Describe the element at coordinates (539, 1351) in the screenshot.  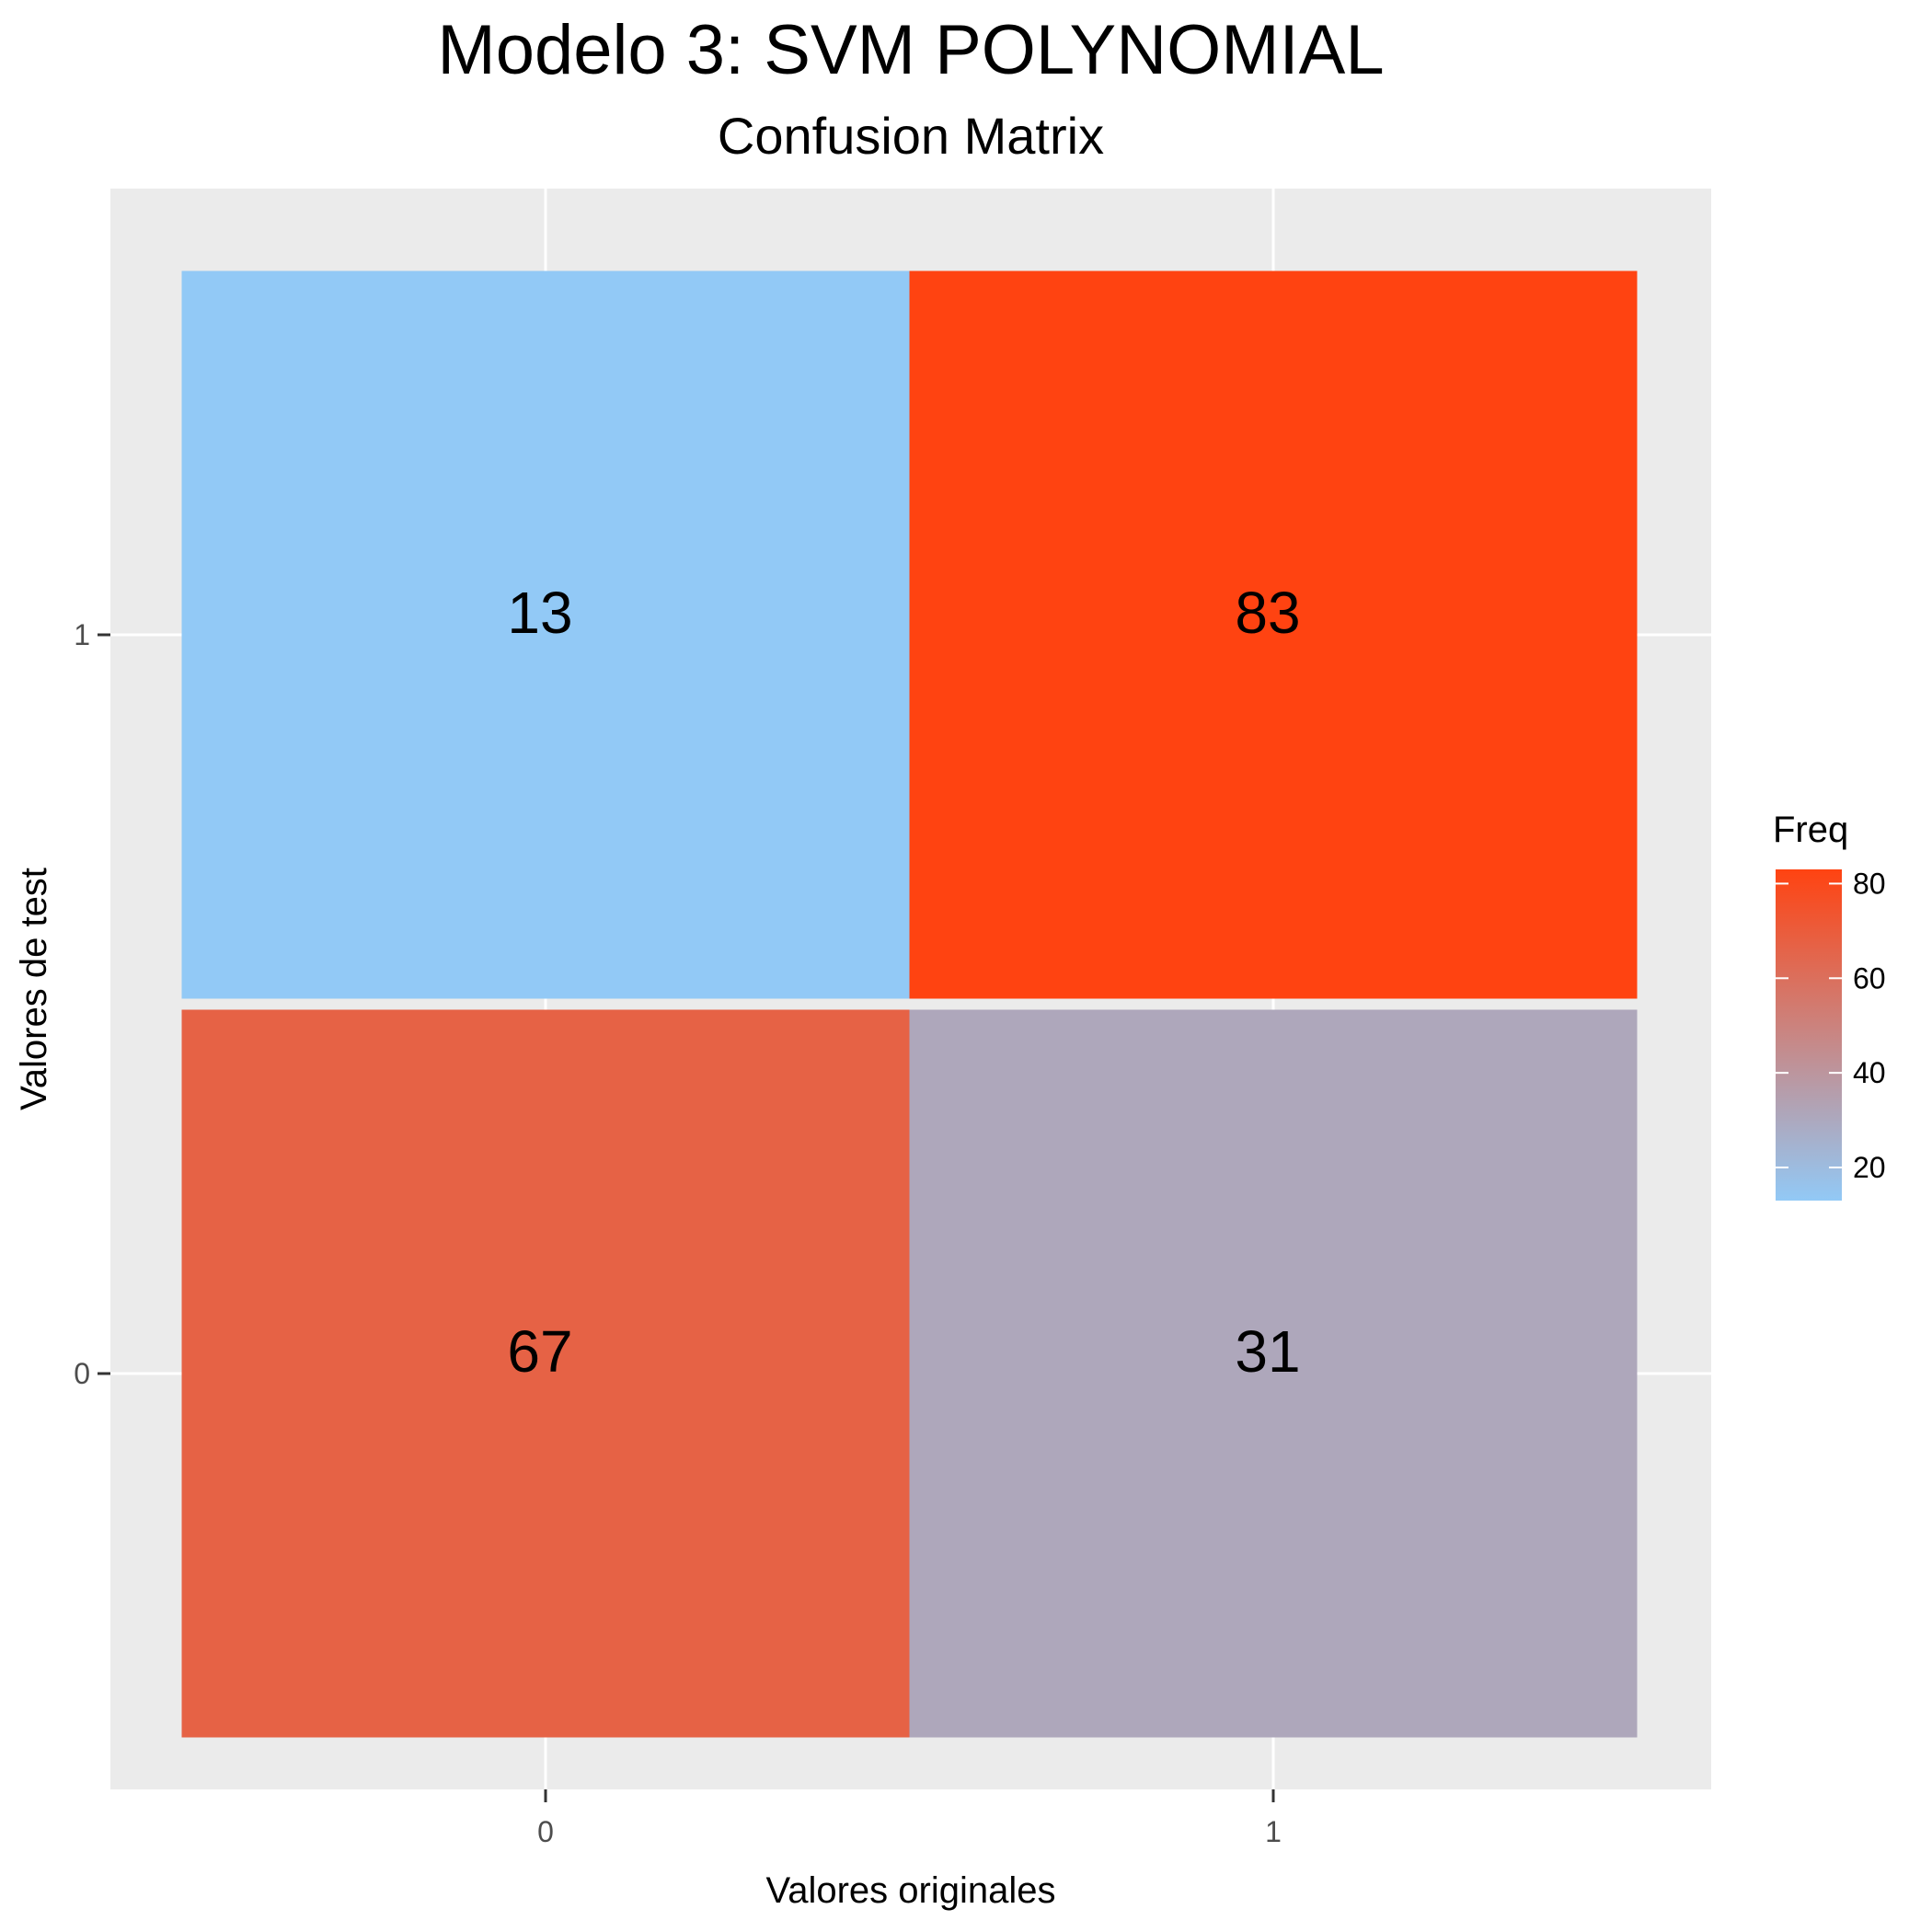
I see `cell-label-0-0: 67` at that location.